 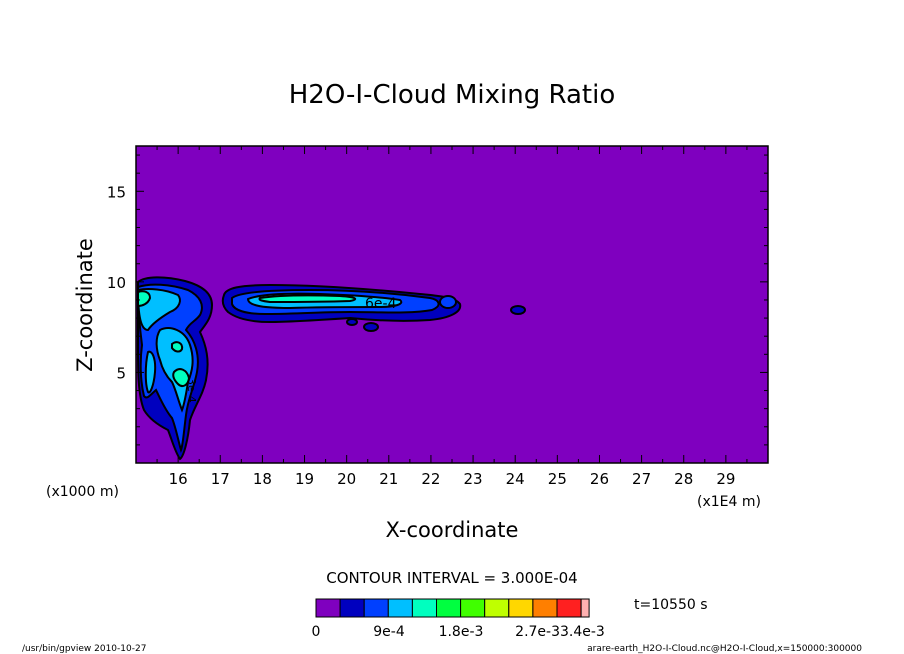 I want to click on x-tick-label: 17, so click(x=220, y=479).